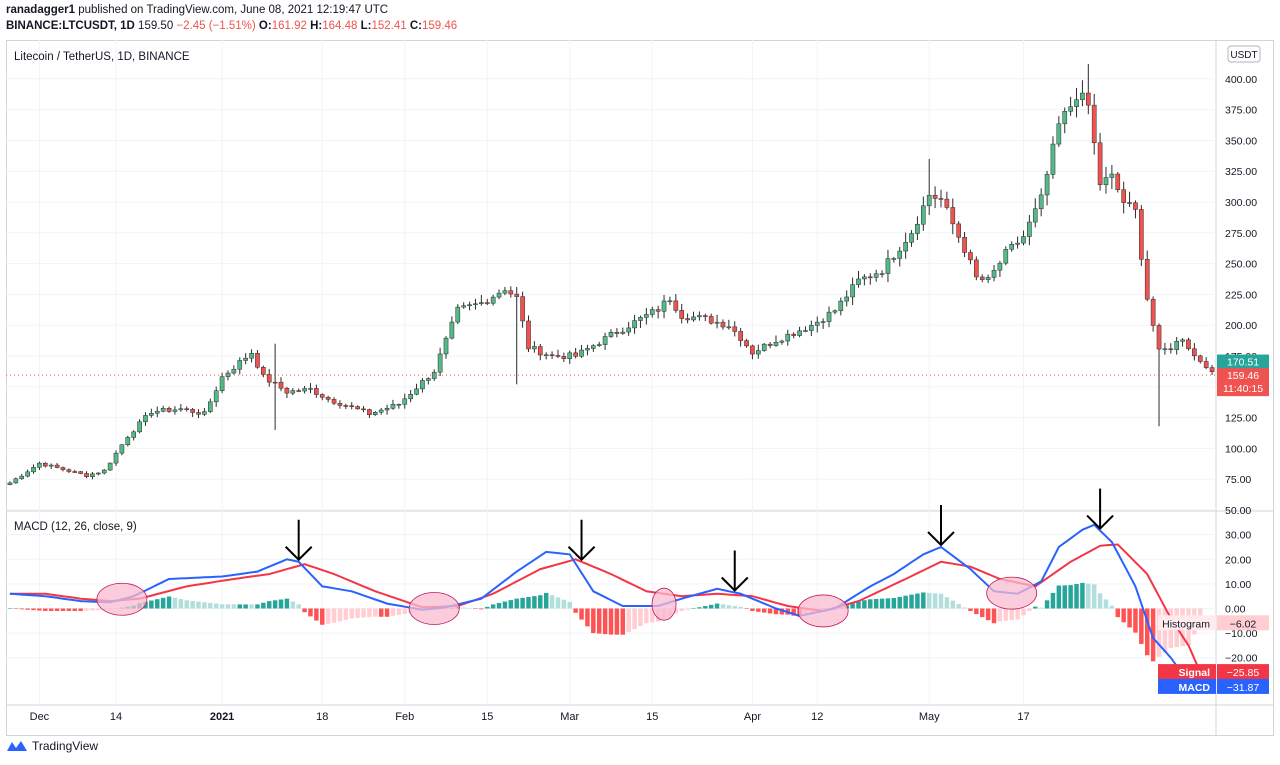  Describe the element at coordinates (1238, 585) in the screenshot. I see `macd-tick-label: 10.00` at that location.